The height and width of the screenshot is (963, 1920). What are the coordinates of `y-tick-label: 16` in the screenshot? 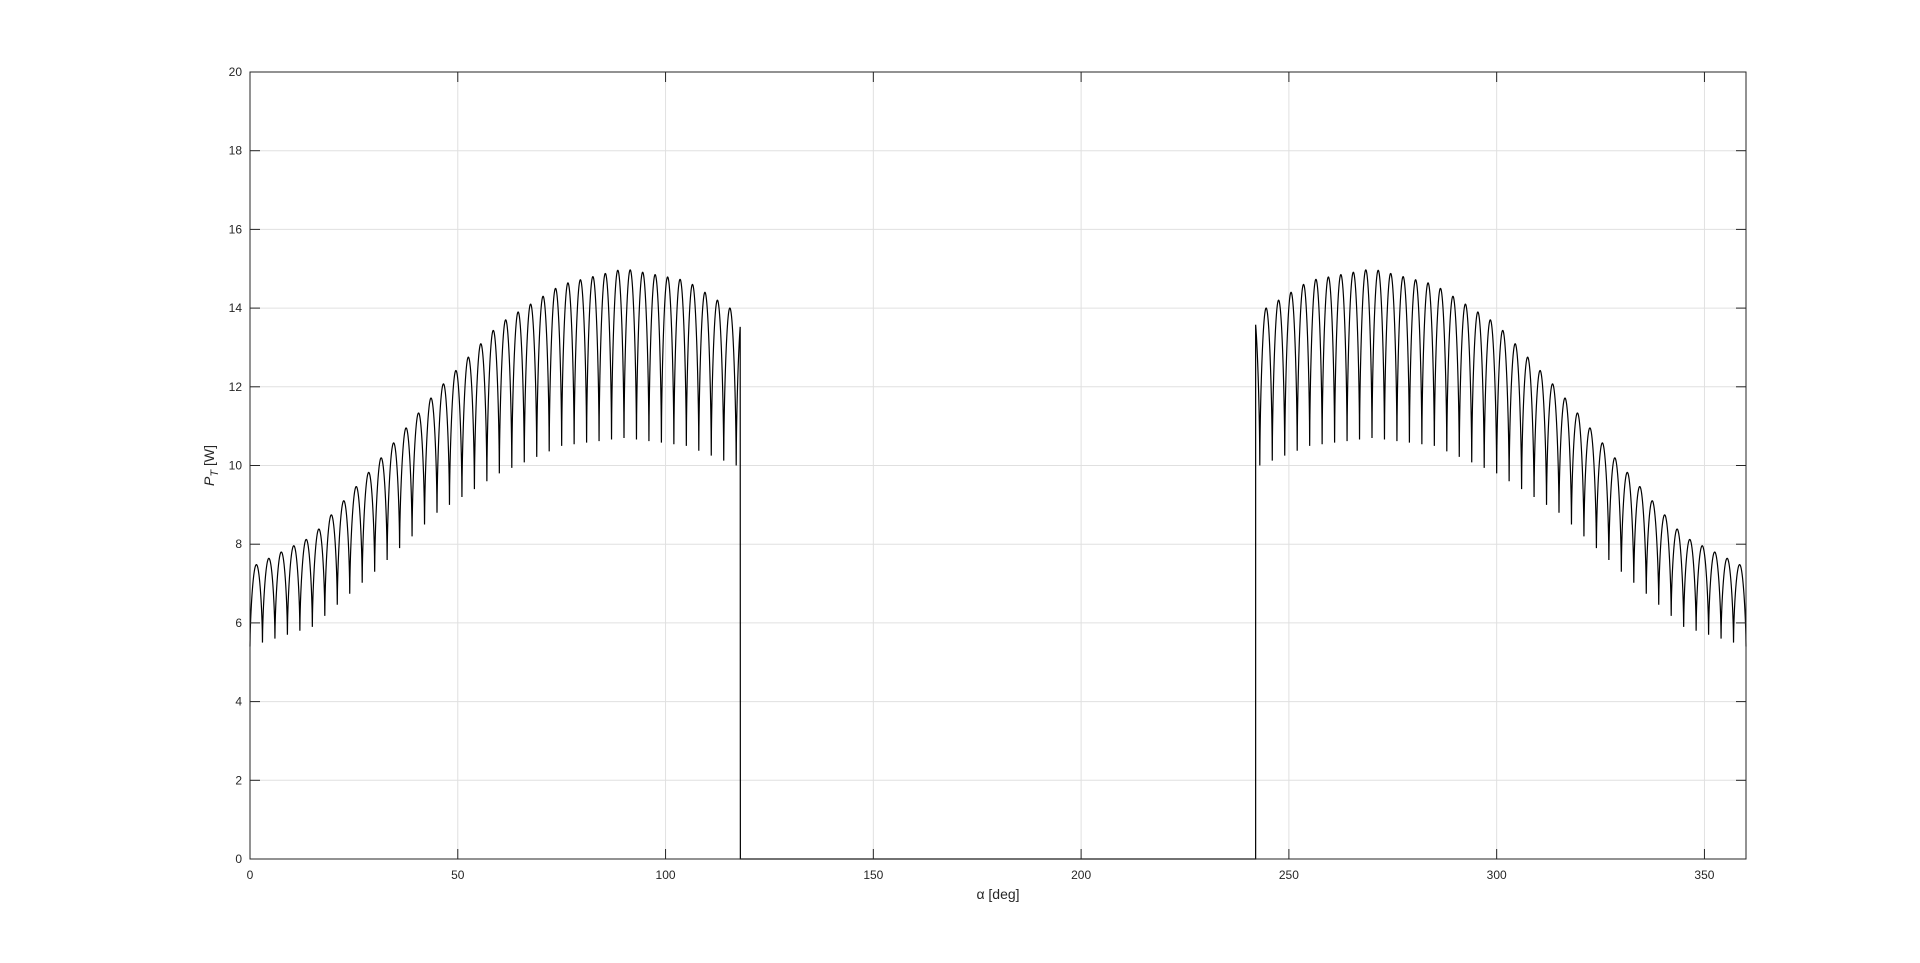 It's located at (236, 229).